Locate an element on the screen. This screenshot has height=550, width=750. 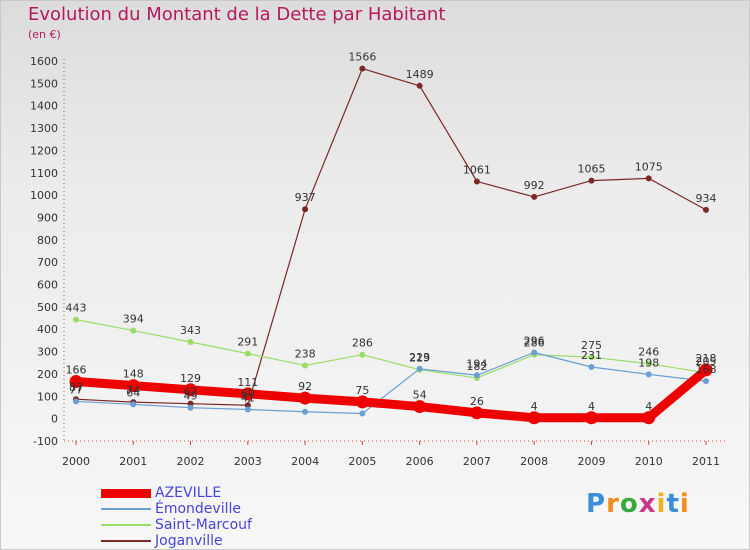
data-label: 74 is located at coordinates (133, 390).